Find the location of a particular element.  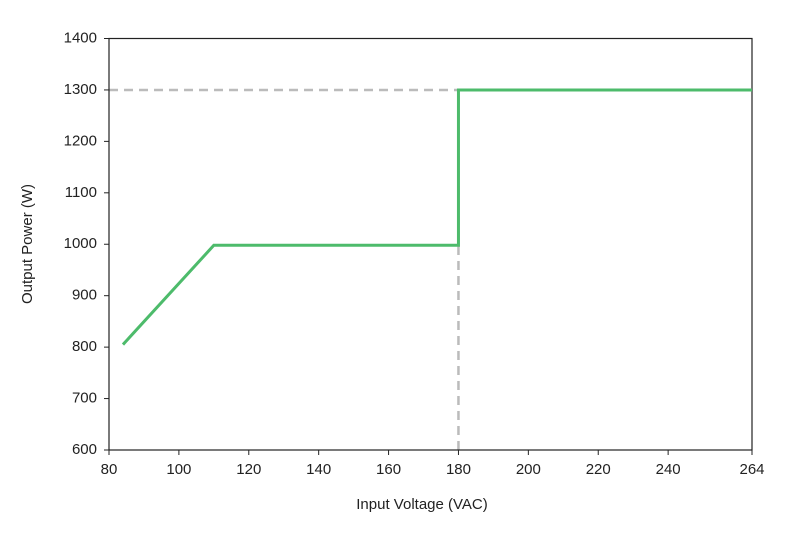

x-tick-label: 200 is located at coordinates (528, 469).